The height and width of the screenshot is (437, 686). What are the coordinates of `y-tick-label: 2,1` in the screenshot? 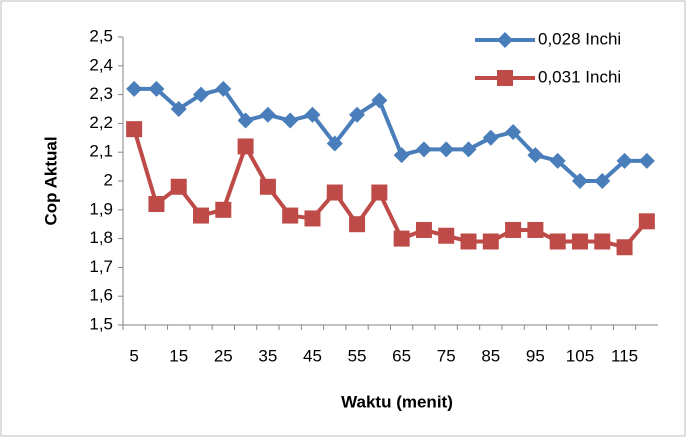 It's located at (101, 151).